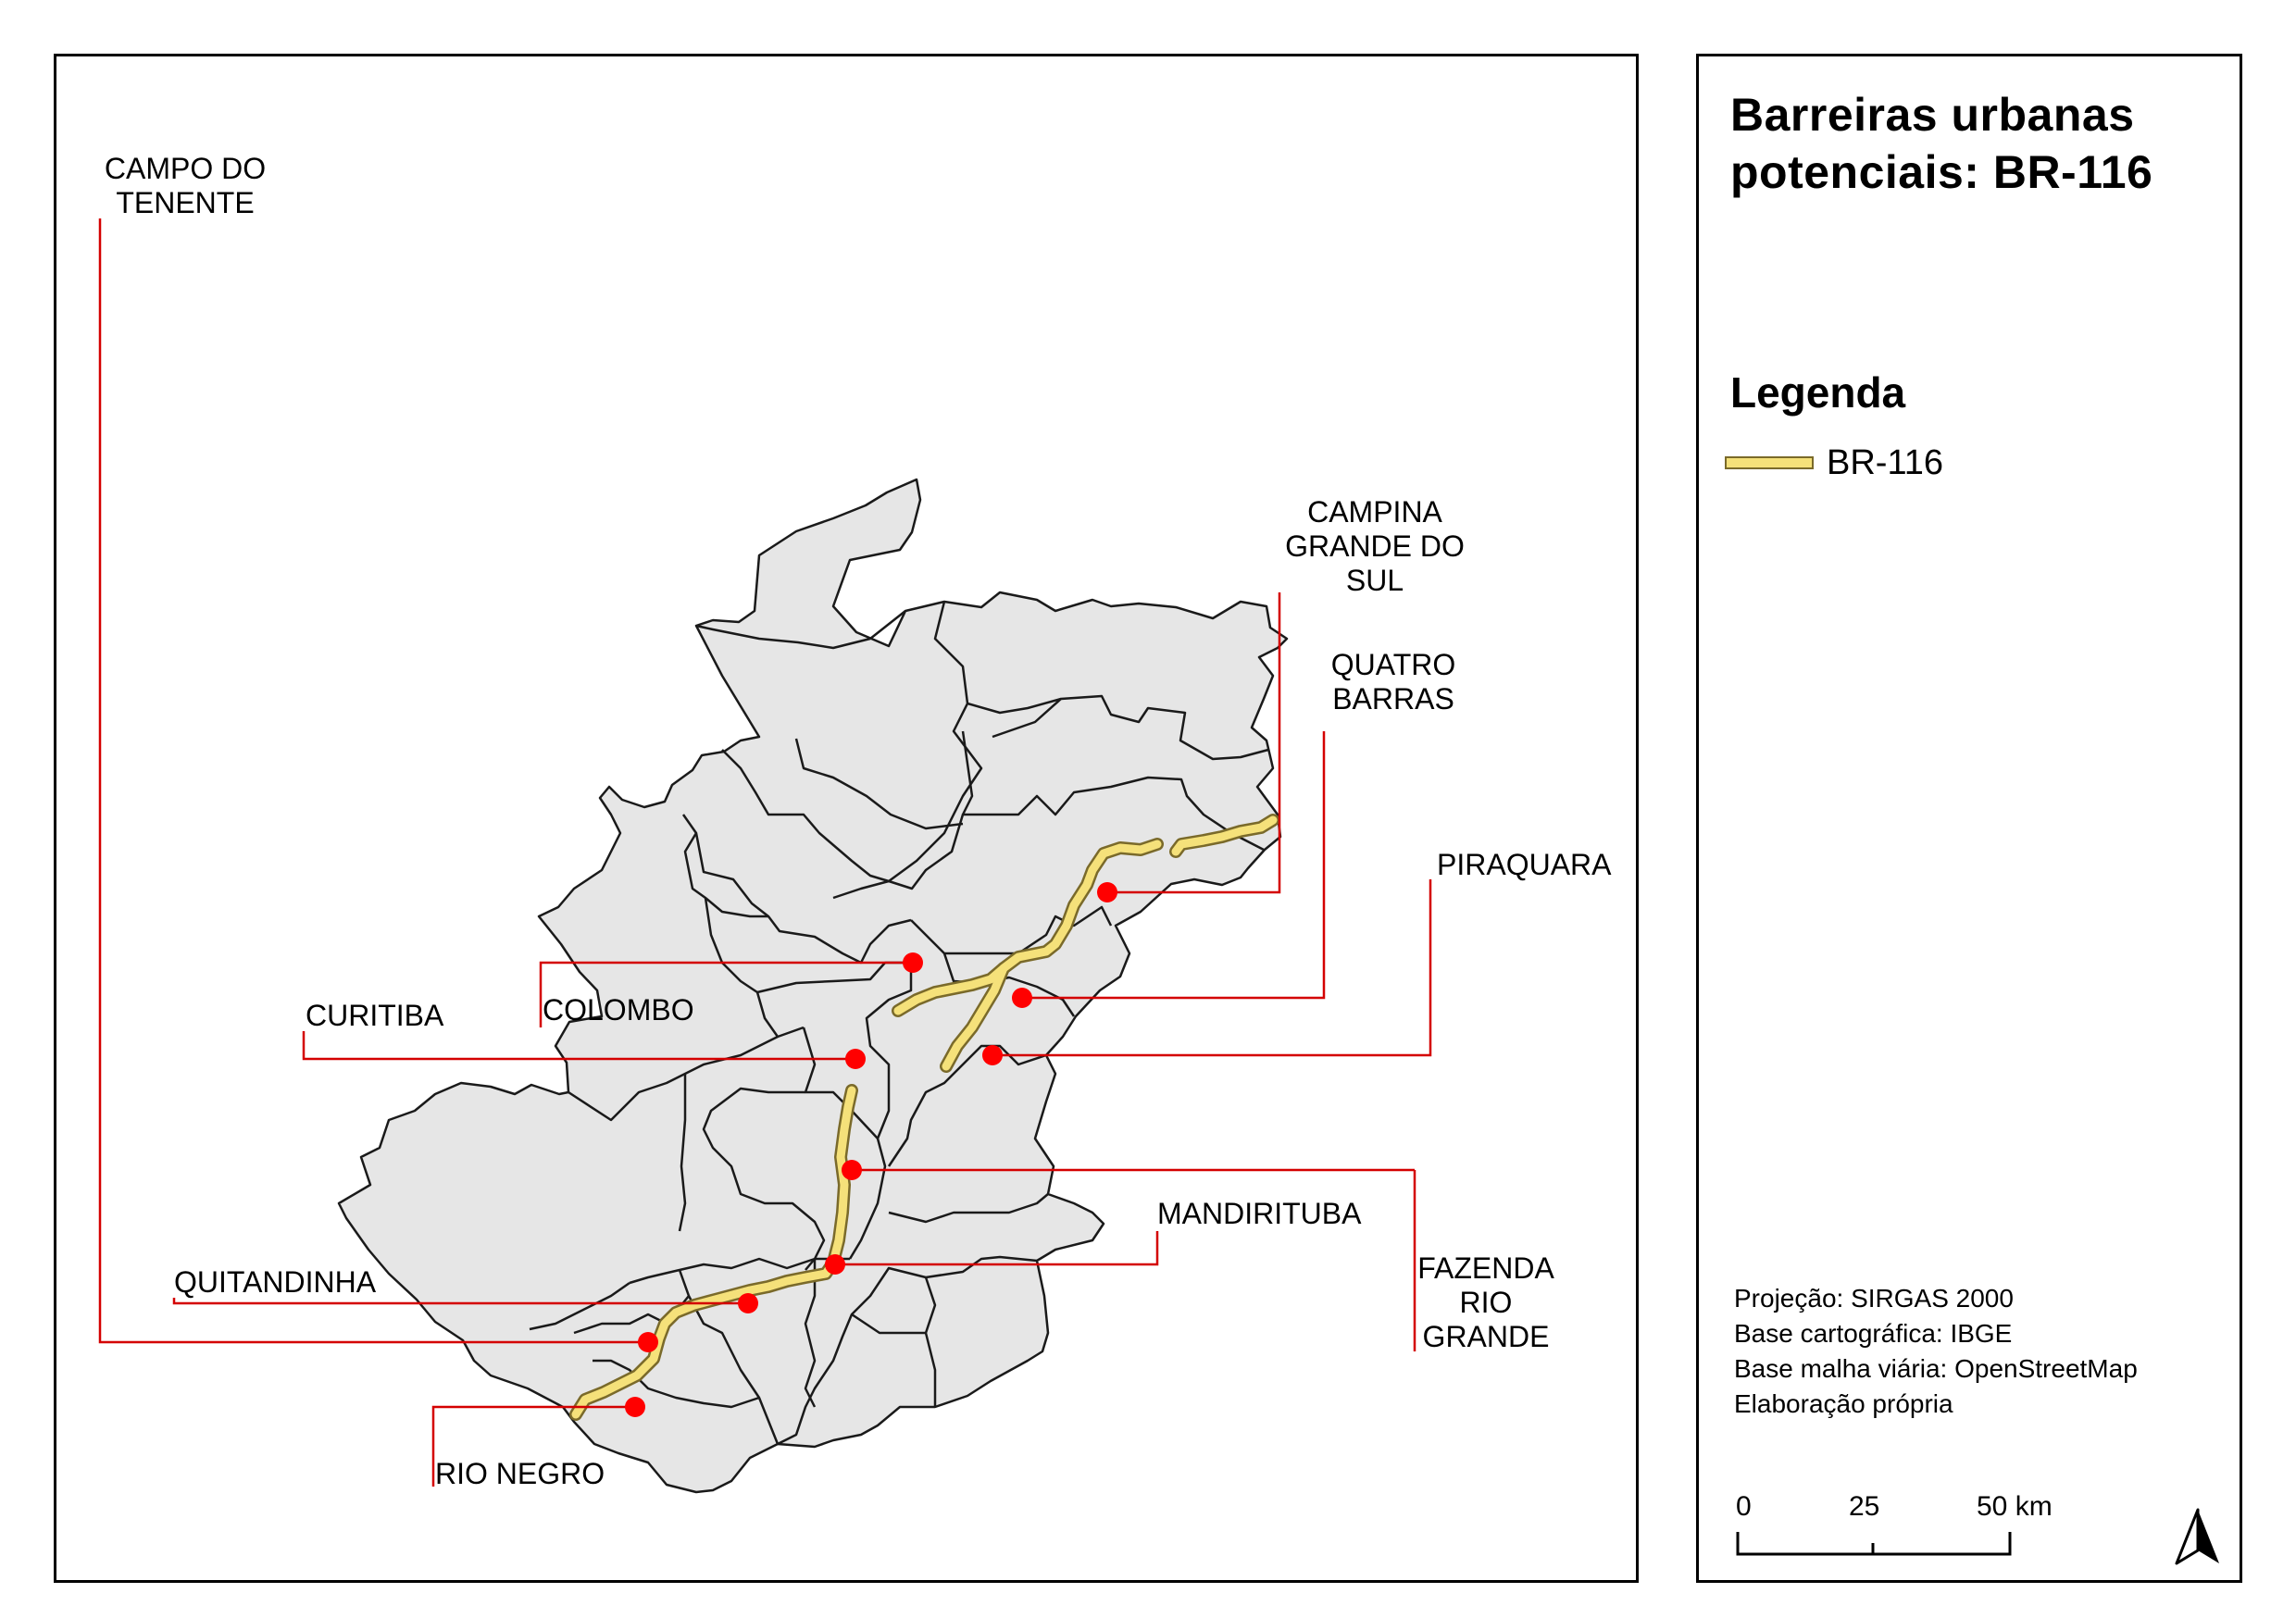  I want to click on label-colombo: COLOMBO, so click(618, 1010).